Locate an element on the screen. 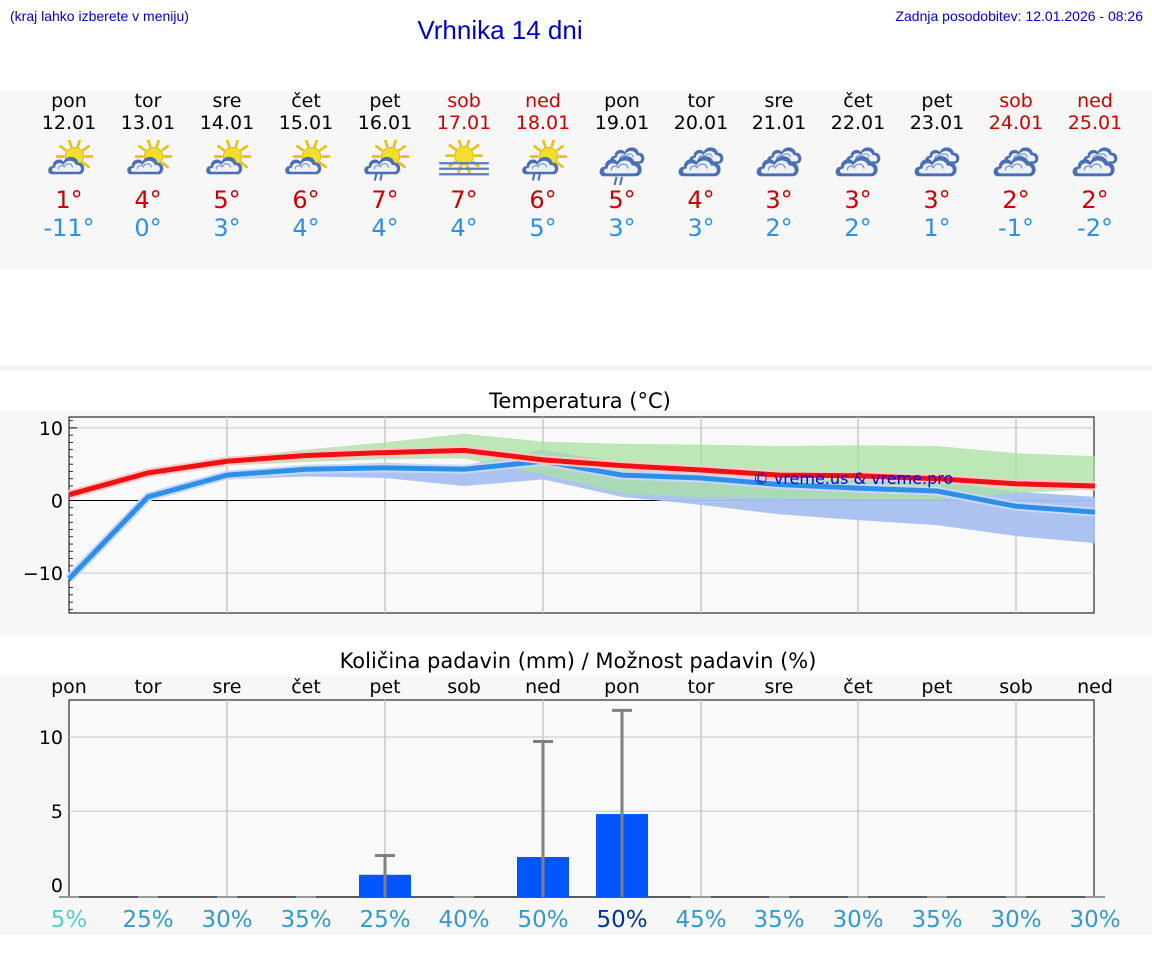 The height and width of the screenshot is (975, 1152). day-forecast: pet 16.01 7° 4° is located at coordinates (385, 166).